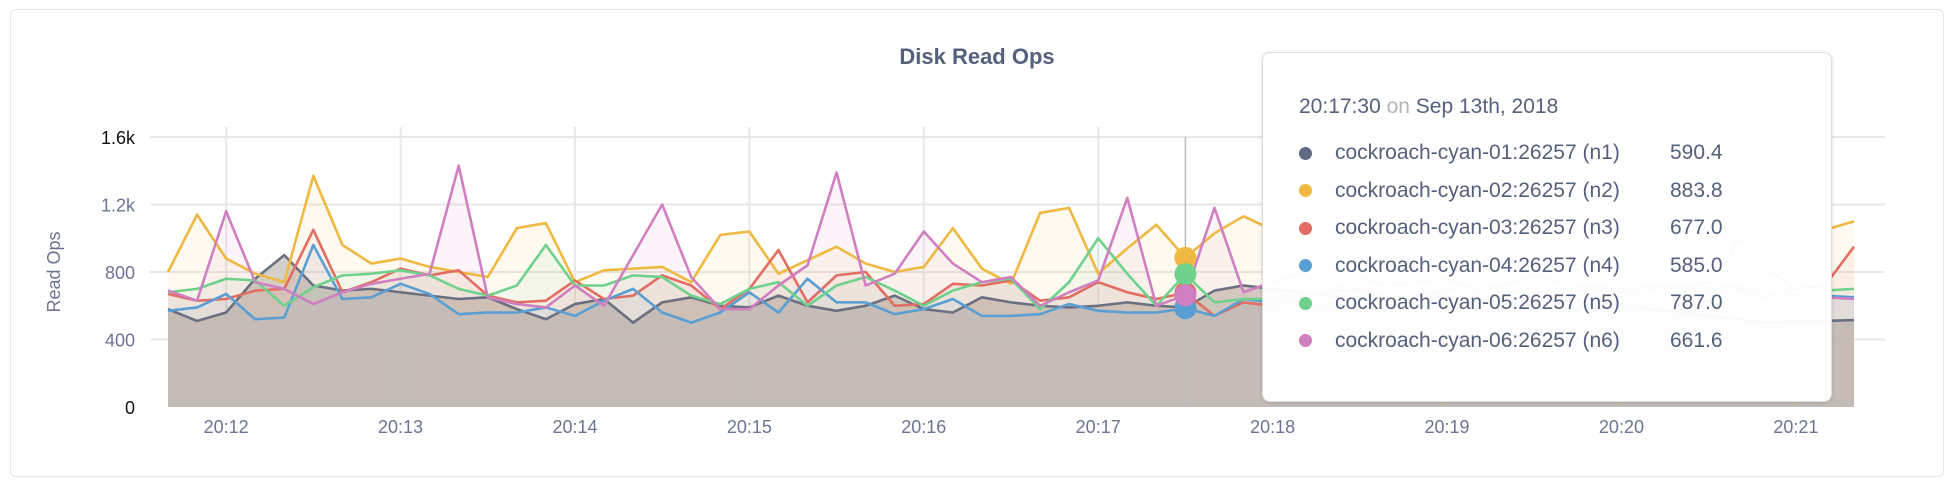 The width and height of the screenshot is (1954, 488). I want to click on tooltip-series-value: 787.0, so click(1696, 302).